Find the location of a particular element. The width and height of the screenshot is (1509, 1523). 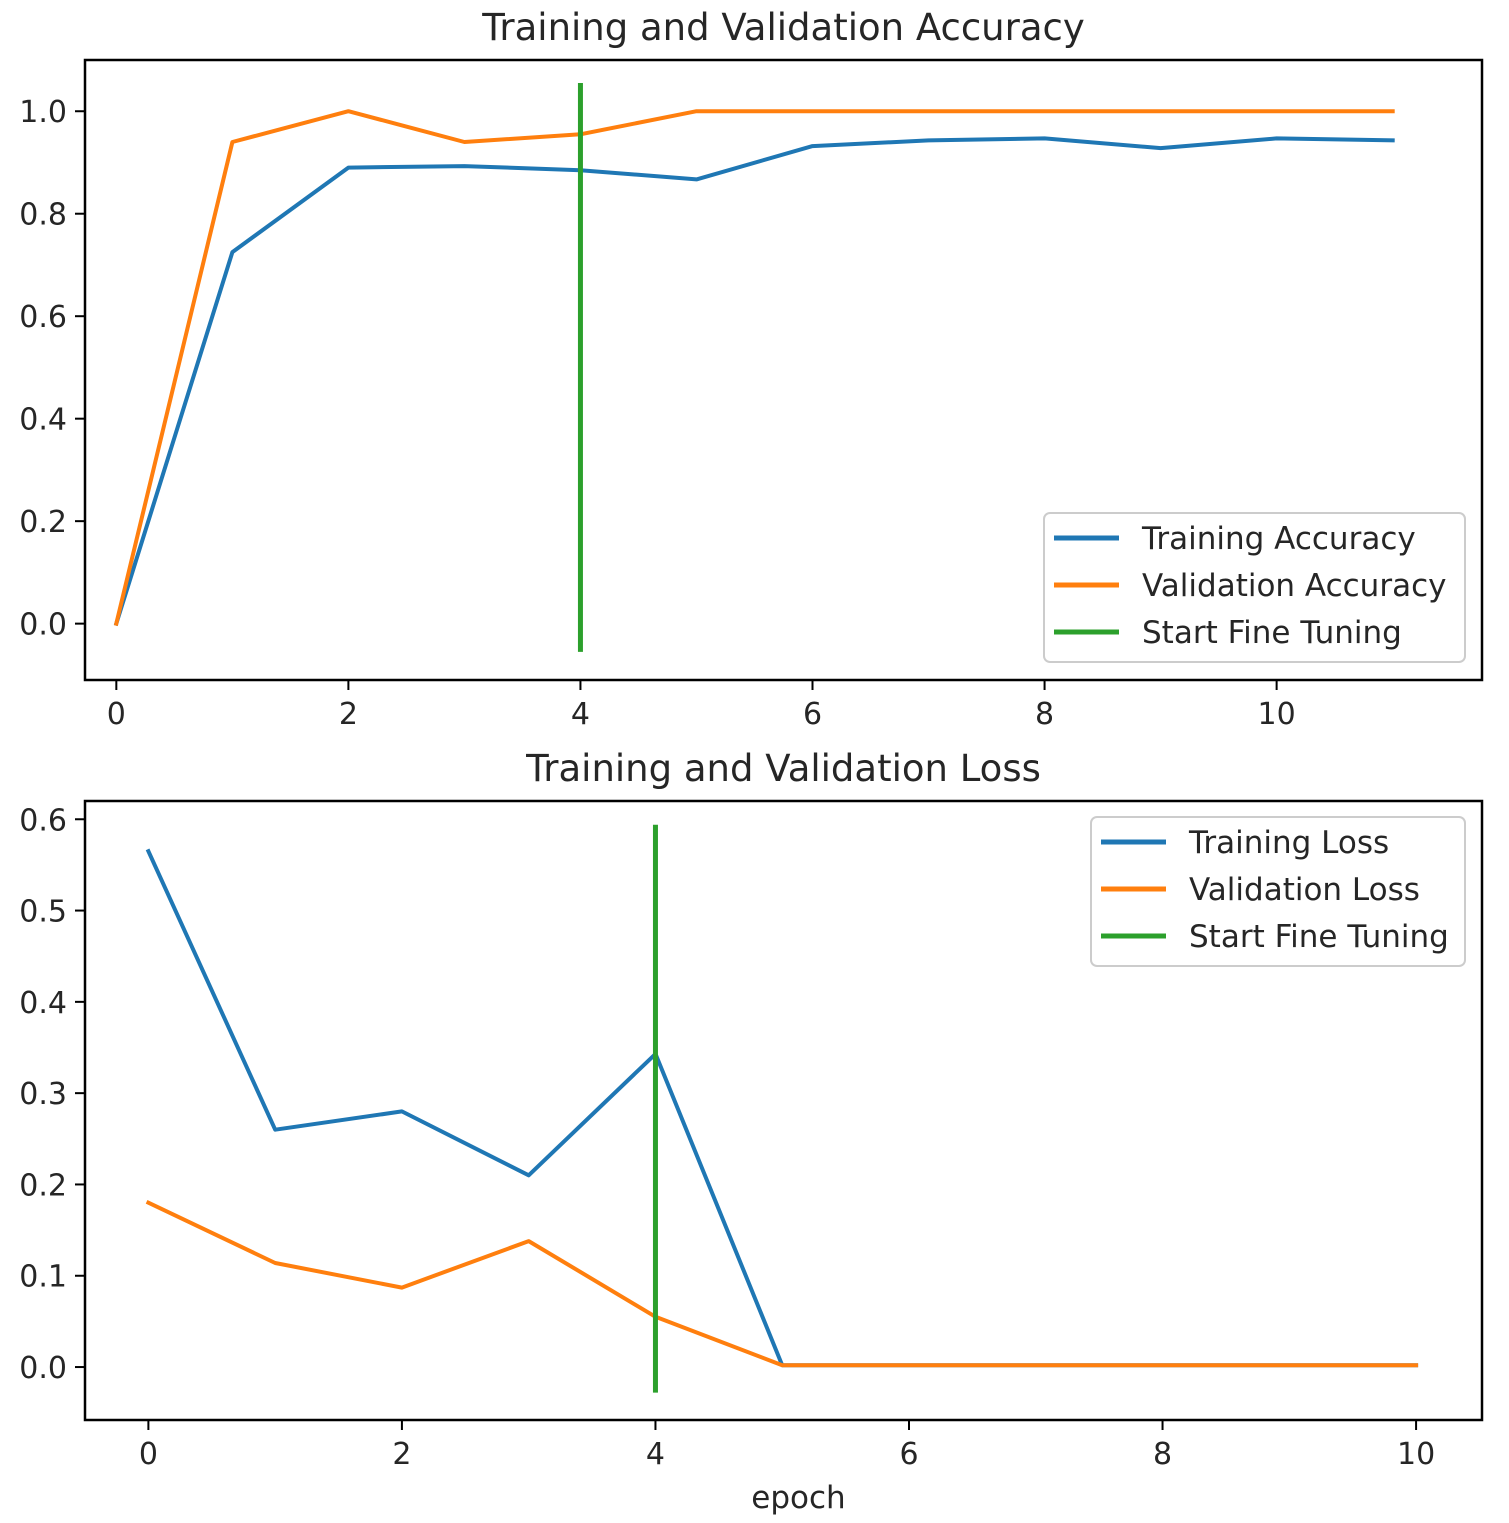

accuracy-x-tick-label: 2 is located at coordinates (348, 714).